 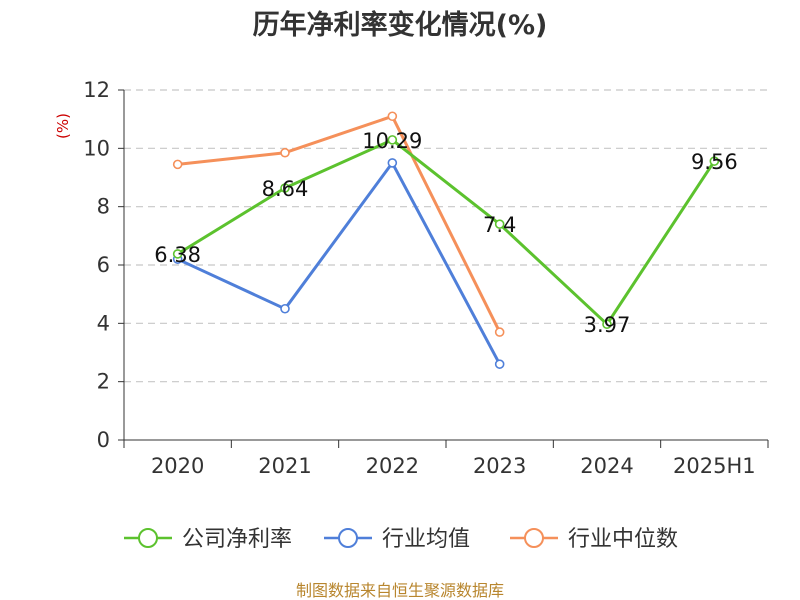 What do you see at coordinates (103, 265) in the screenshot?
I see `y-tick-label: 6` at bounding box center [103, 265].